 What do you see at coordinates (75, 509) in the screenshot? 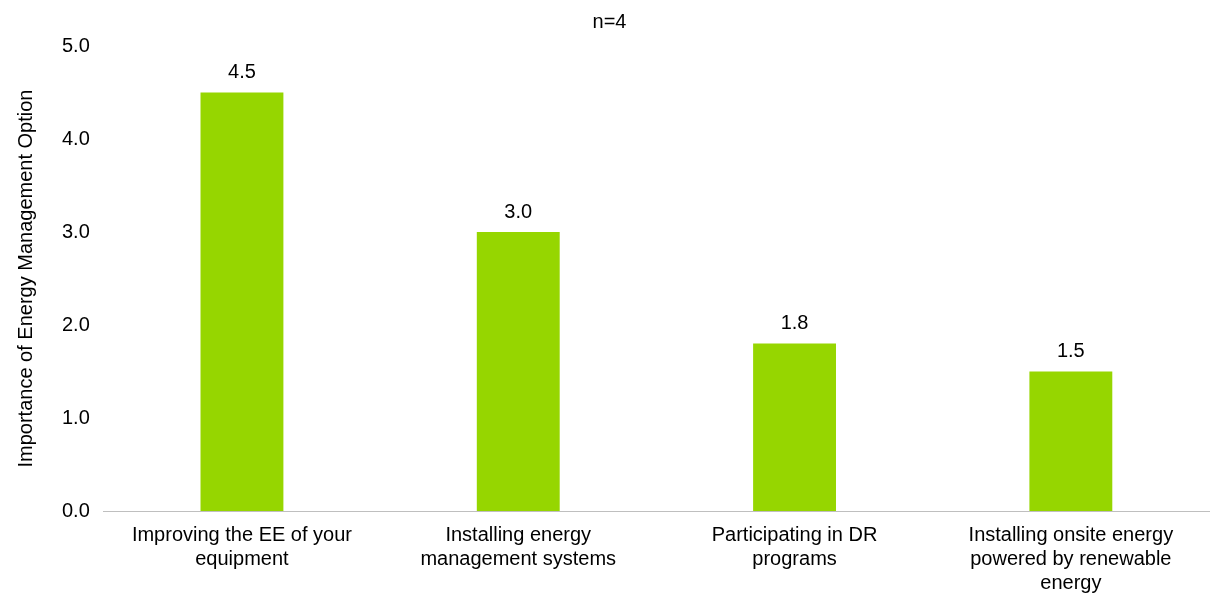
I see `y-tick-label: 0.0` at bounding box center [75, 509].